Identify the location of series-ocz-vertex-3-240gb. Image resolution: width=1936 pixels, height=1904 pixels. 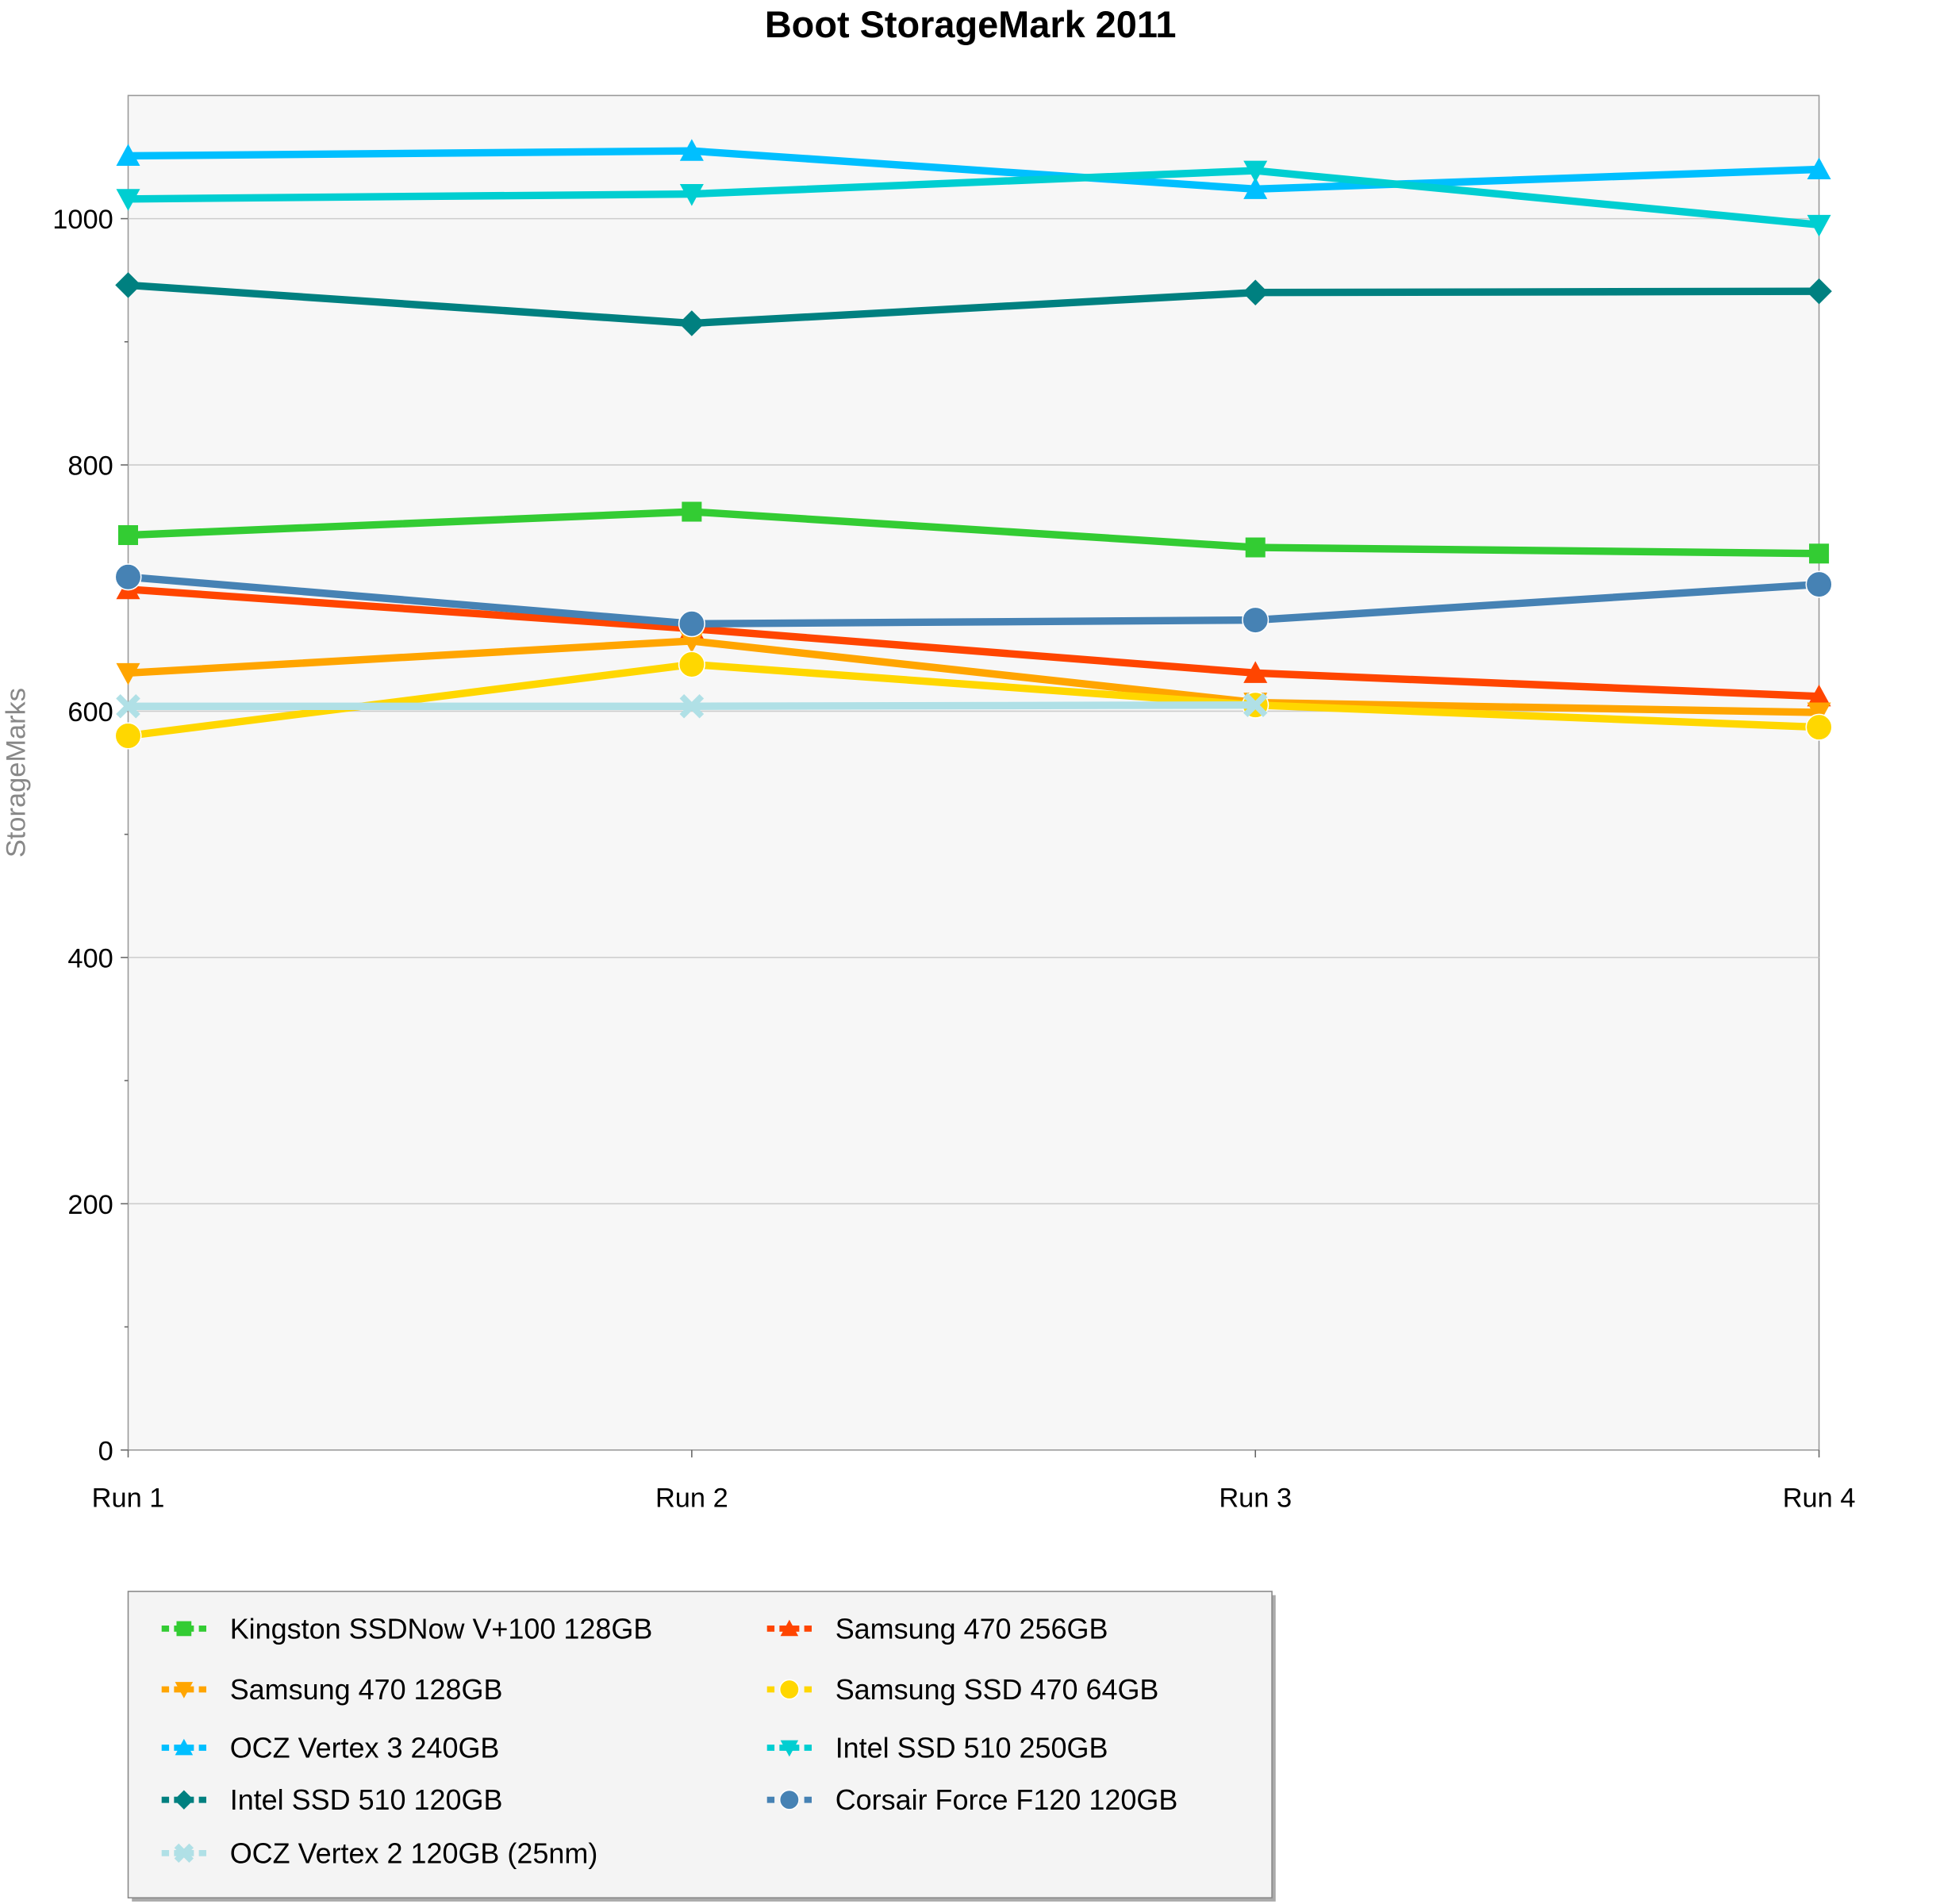
(973, 169).